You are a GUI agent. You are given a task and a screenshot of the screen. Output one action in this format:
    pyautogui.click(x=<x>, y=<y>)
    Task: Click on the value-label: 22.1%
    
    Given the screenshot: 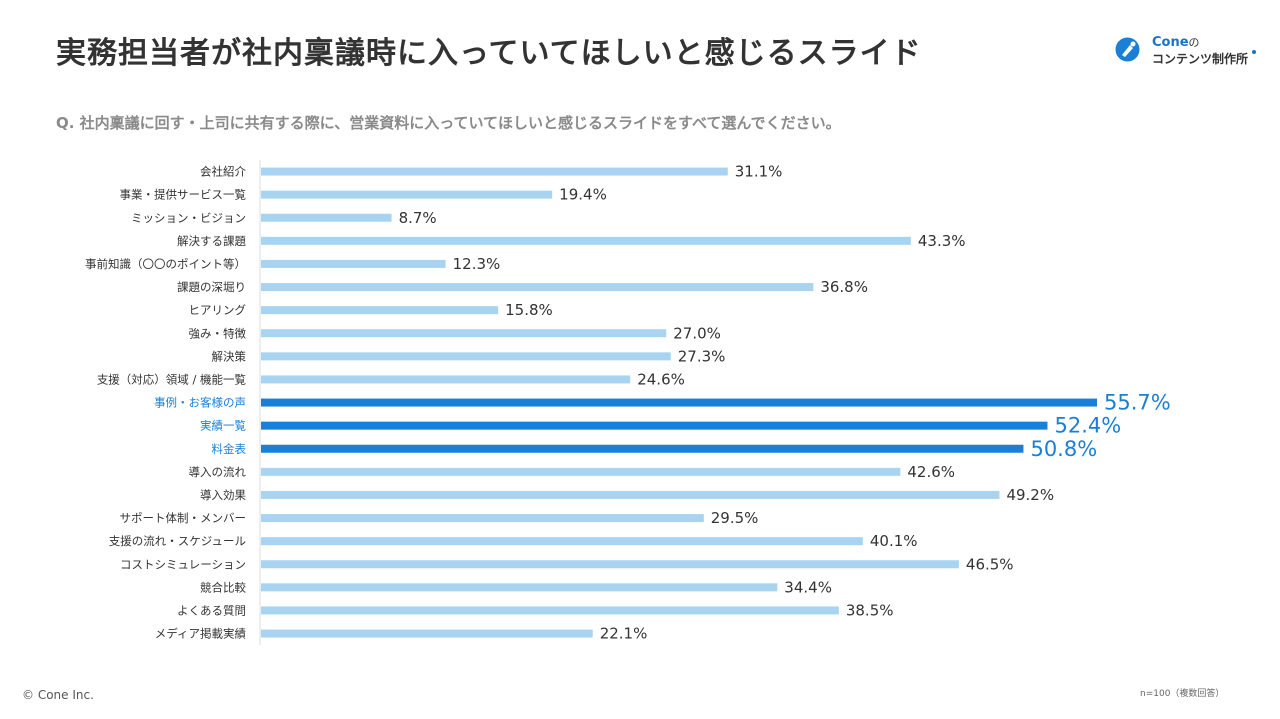 What is the action you would take?
    pyautogui.click(x=624, y=634)
    